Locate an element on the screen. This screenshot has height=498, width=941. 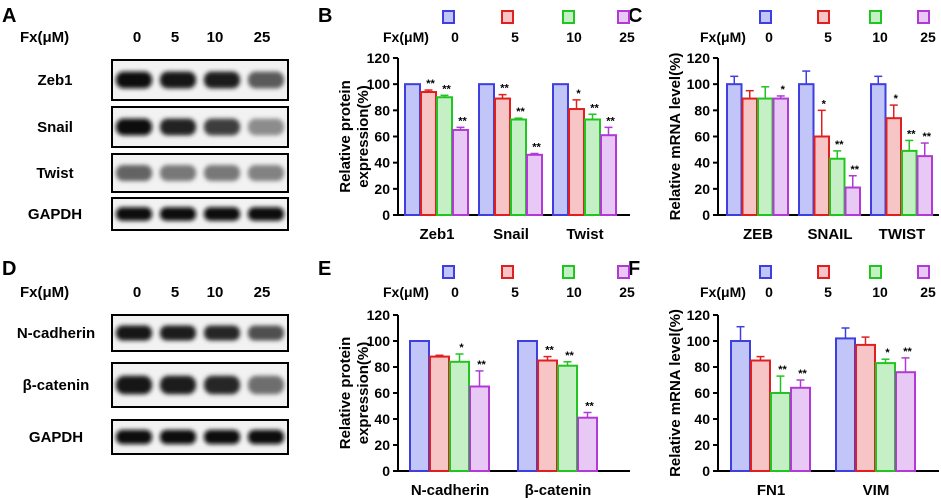
bar-e-β-catenin-0 is located at coordinates (527, 406).